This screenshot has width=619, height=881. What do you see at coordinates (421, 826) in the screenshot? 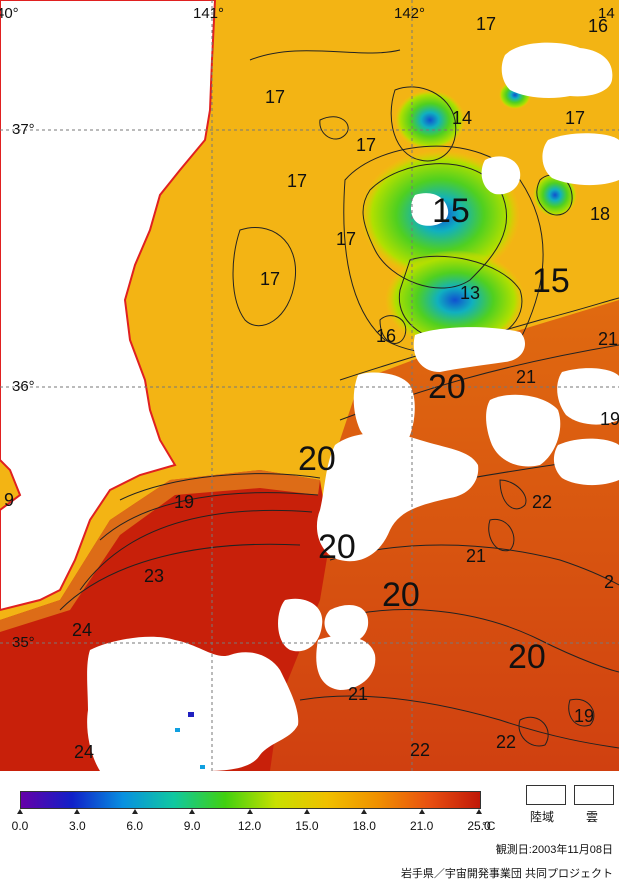
I see `colorbar-tick-label: 21.0` at bounding box center [421, 826].